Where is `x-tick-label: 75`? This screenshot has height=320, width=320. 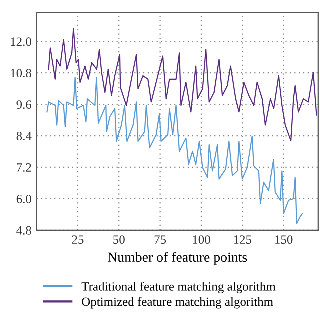 x-tick-label: 75 is located at coordinates (160, 240).